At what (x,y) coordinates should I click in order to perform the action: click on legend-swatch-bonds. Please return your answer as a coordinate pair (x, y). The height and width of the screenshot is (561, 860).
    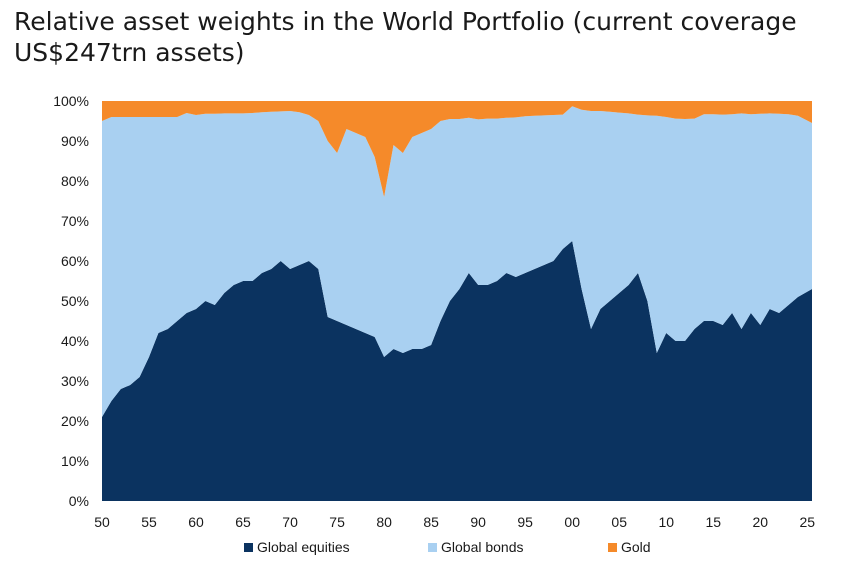
    Looking at the image, I should click on (432, 547).